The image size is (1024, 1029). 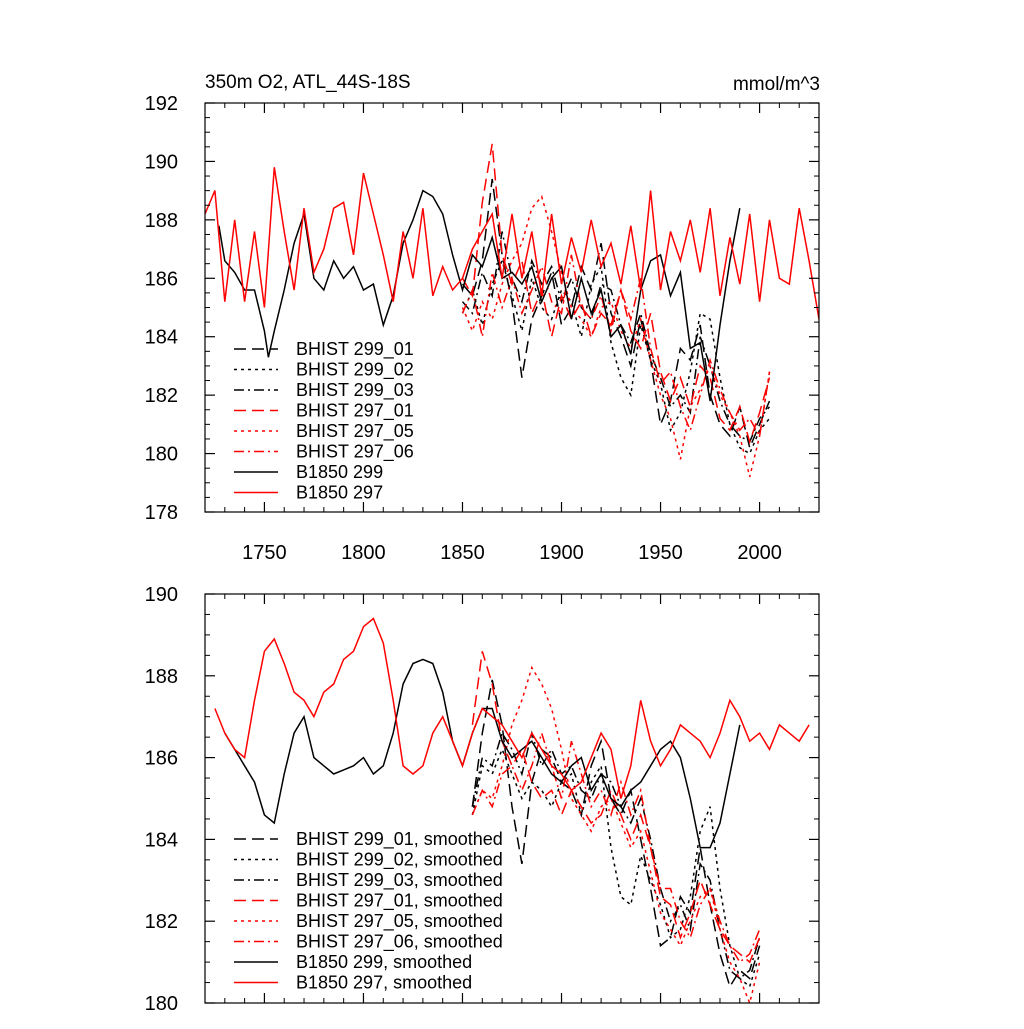 What do you see at coordinates (660, 553) in the screenshot?
I see `top-x-tick-label: 1950` at bounding box center [660, 553].